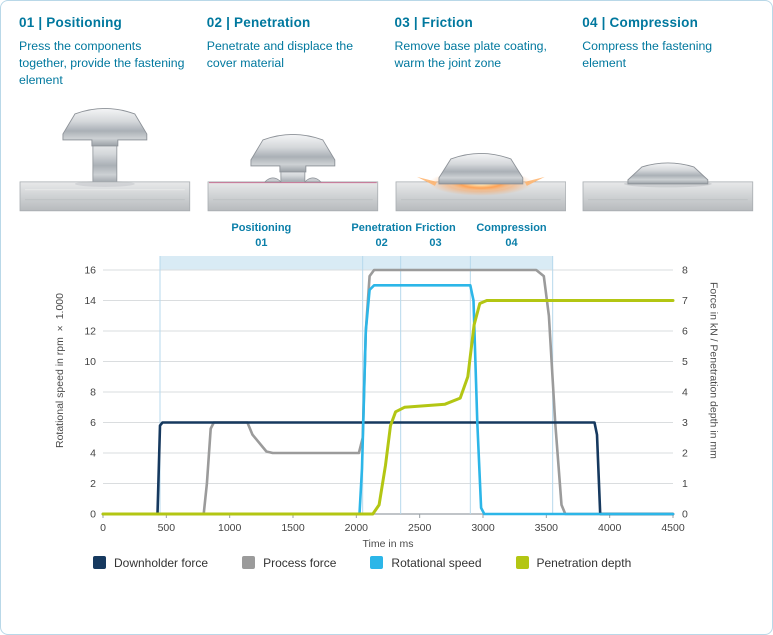  Describe the element at coordinates (419, 528) in the screenshot. I see `svg-text: 2500` at that location.